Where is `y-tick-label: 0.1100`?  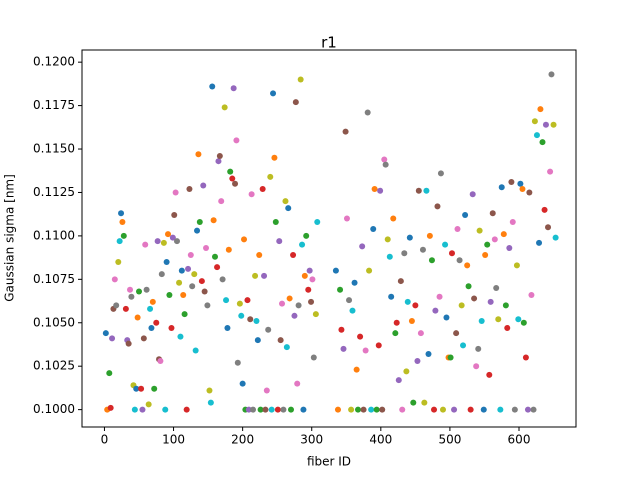 y-tick-label: 0.1100 is located at coordinates (54, 235).